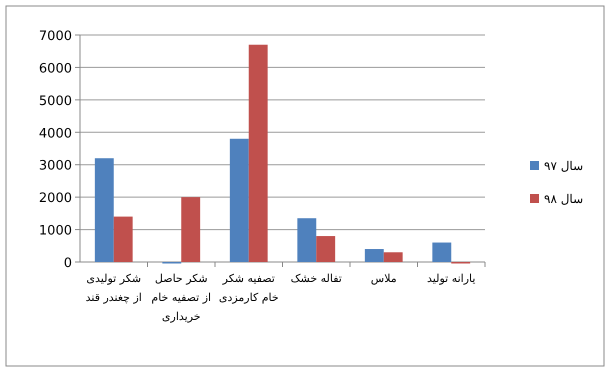 Image resolution: width=610 pixels, height=372 pixels. What do you see at coordinates (114, 288) in the screenshot?
I see `x-tick-label: شکر تولیدی از چغندر قند` at bounding box center [114, 288].